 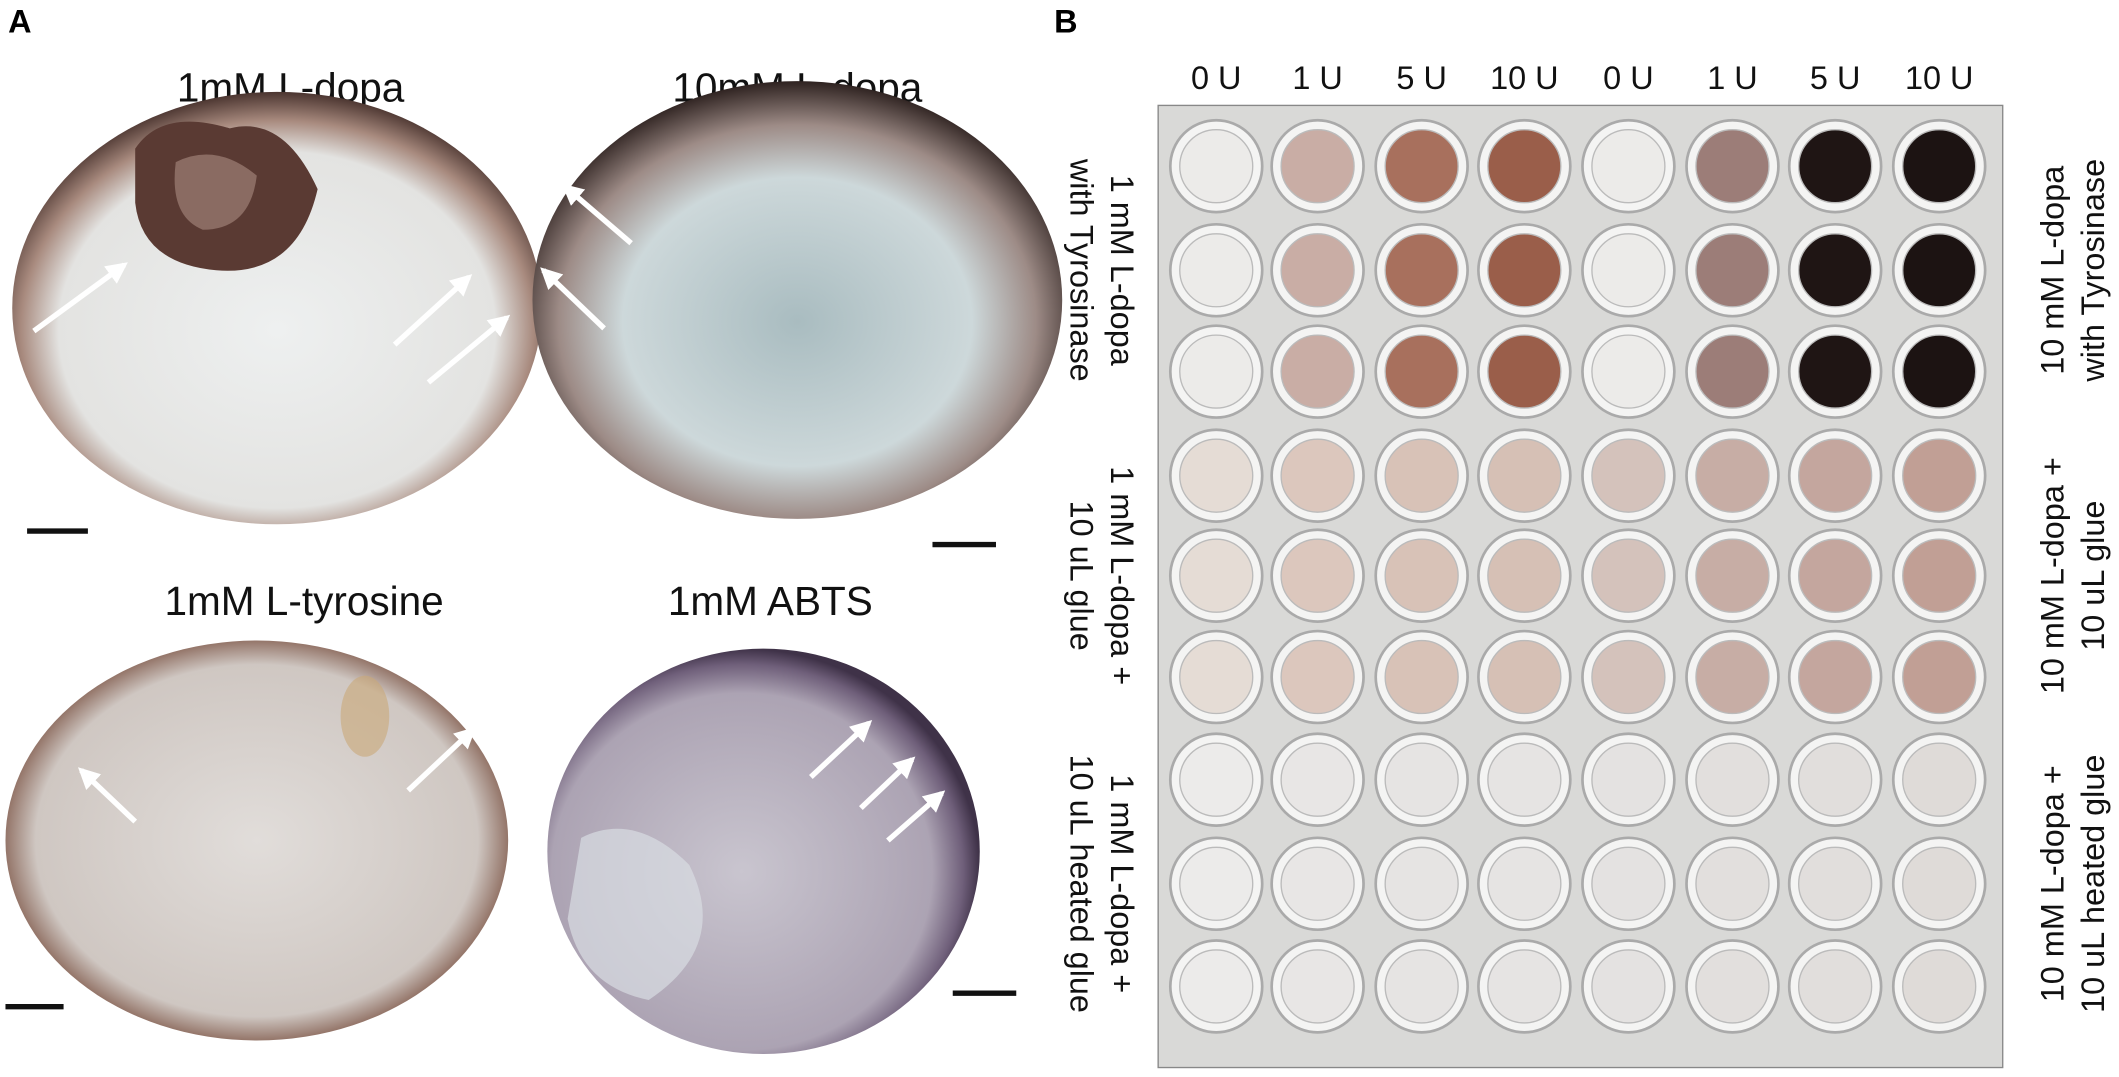 I want to click on panel-label: A, so click(x=19, y=21).